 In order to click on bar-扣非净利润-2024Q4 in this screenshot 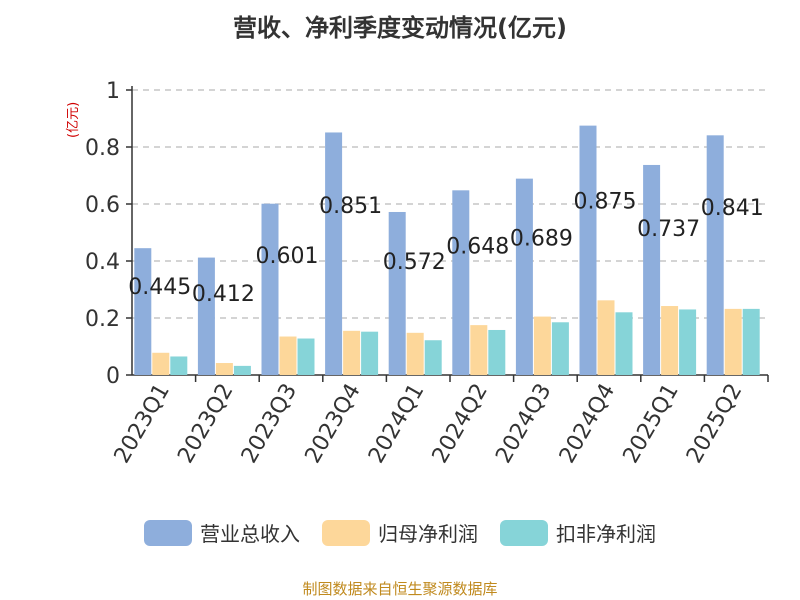, I will do `click(624, 343)`.